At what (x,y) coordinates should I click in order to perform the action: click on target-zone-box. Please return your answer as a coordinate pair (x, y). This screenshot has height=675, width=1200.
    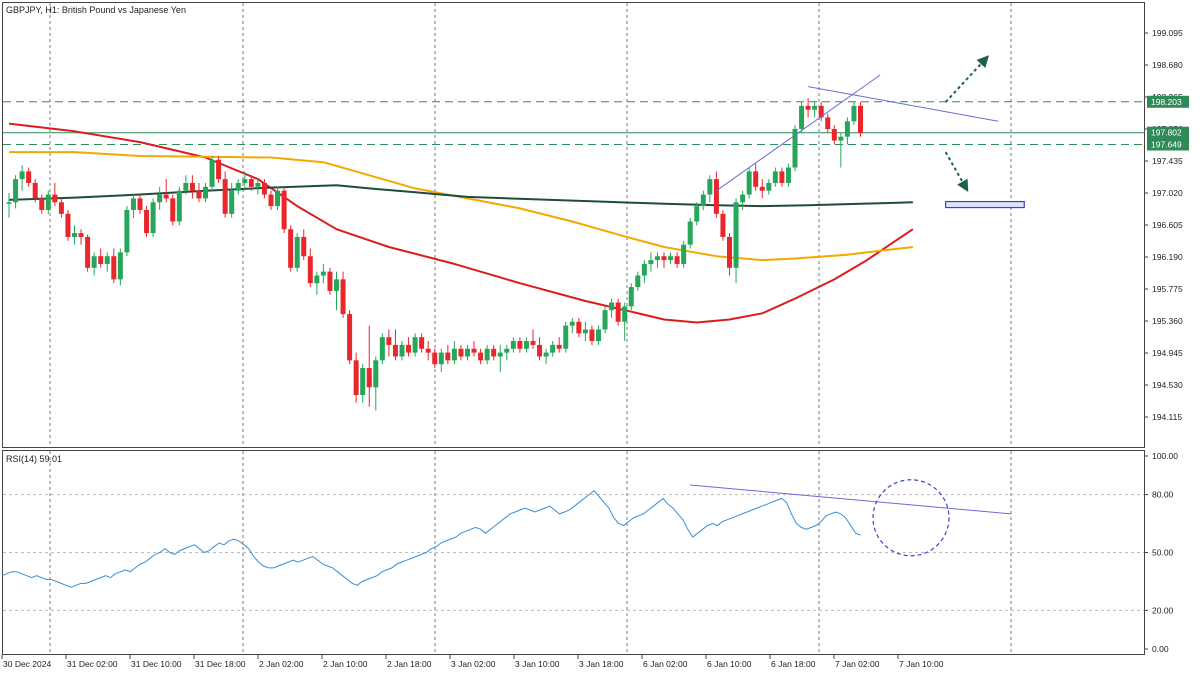
    Looking at the image, I should click on (985, 204).